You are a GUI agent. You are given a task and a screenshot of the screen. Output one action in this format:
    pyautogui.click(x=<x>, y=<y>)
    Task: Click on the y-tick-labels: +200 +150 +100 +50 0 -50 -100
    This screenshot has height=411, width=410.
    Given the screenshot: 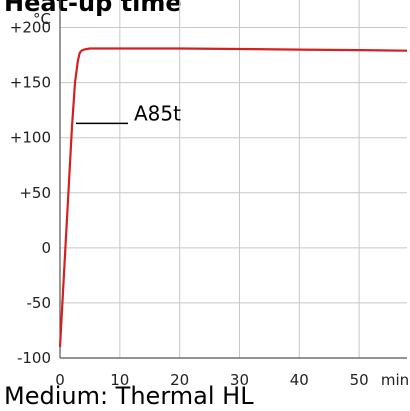 What is the action you would take?
    pyautogui.click(x=30, y=193)
    